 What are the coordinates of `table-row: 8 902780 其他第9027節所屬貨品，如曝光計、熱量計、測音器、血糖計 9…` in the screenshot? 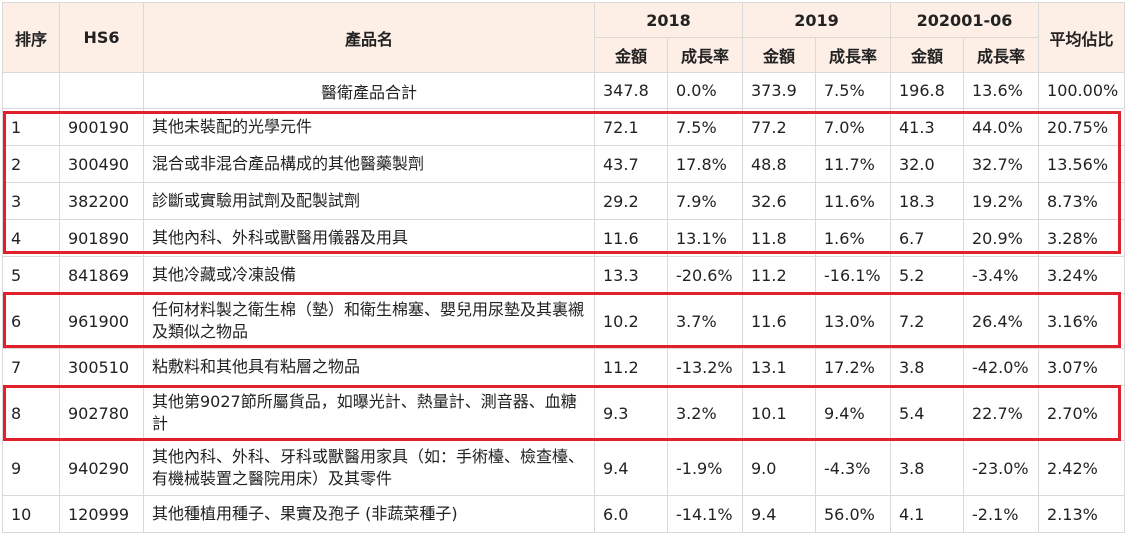 It's located at (564, 413).